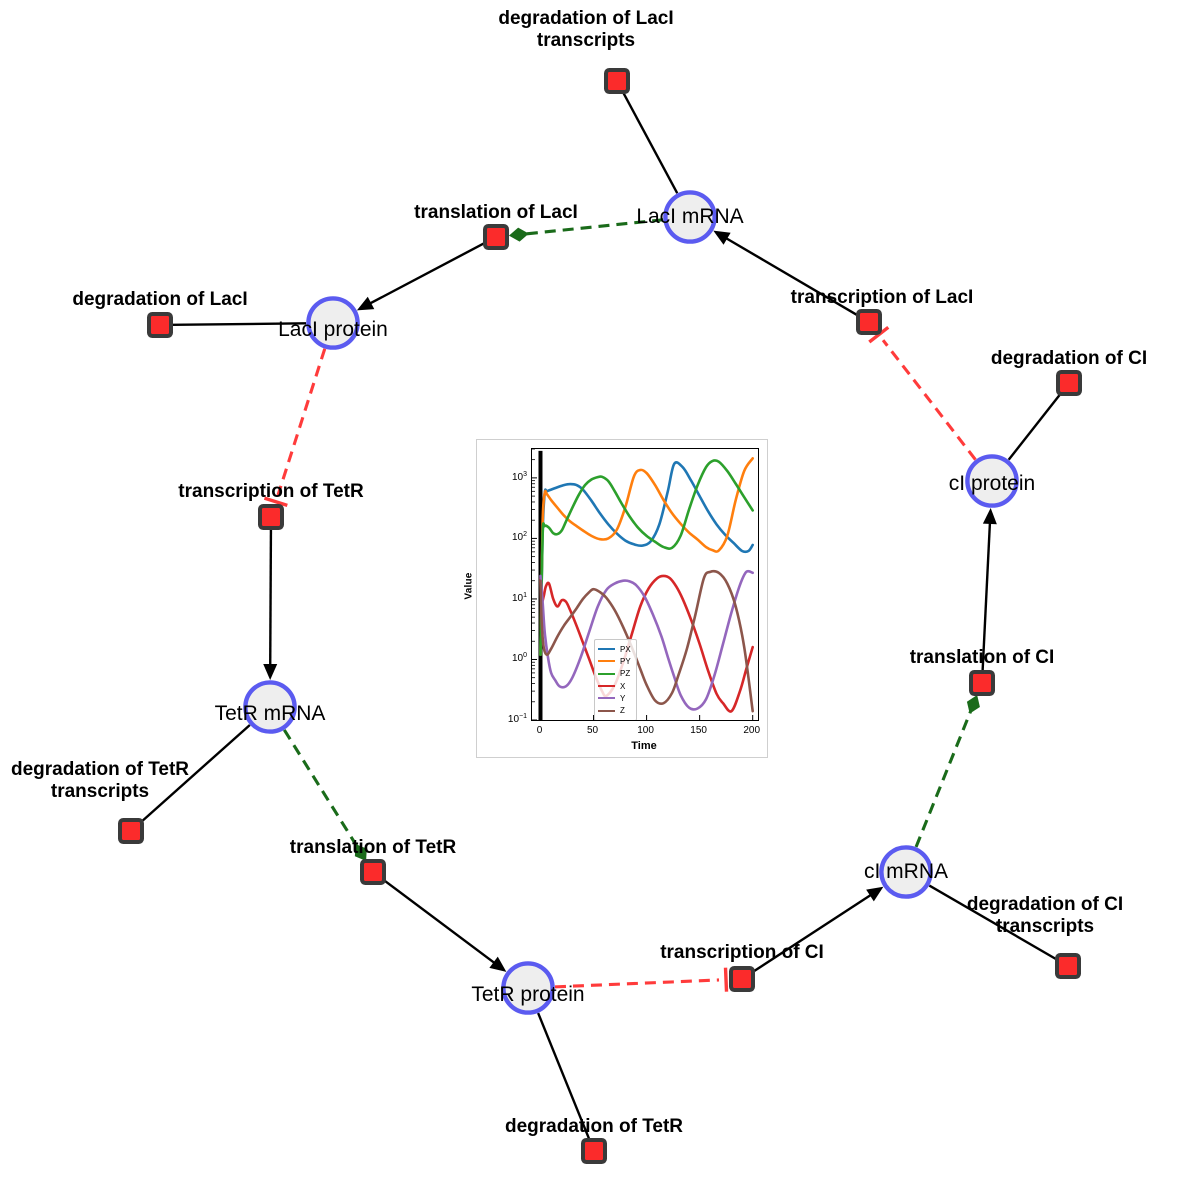  I want to click on species-label-tetr_protein: TetR protein, so click(528, 994).